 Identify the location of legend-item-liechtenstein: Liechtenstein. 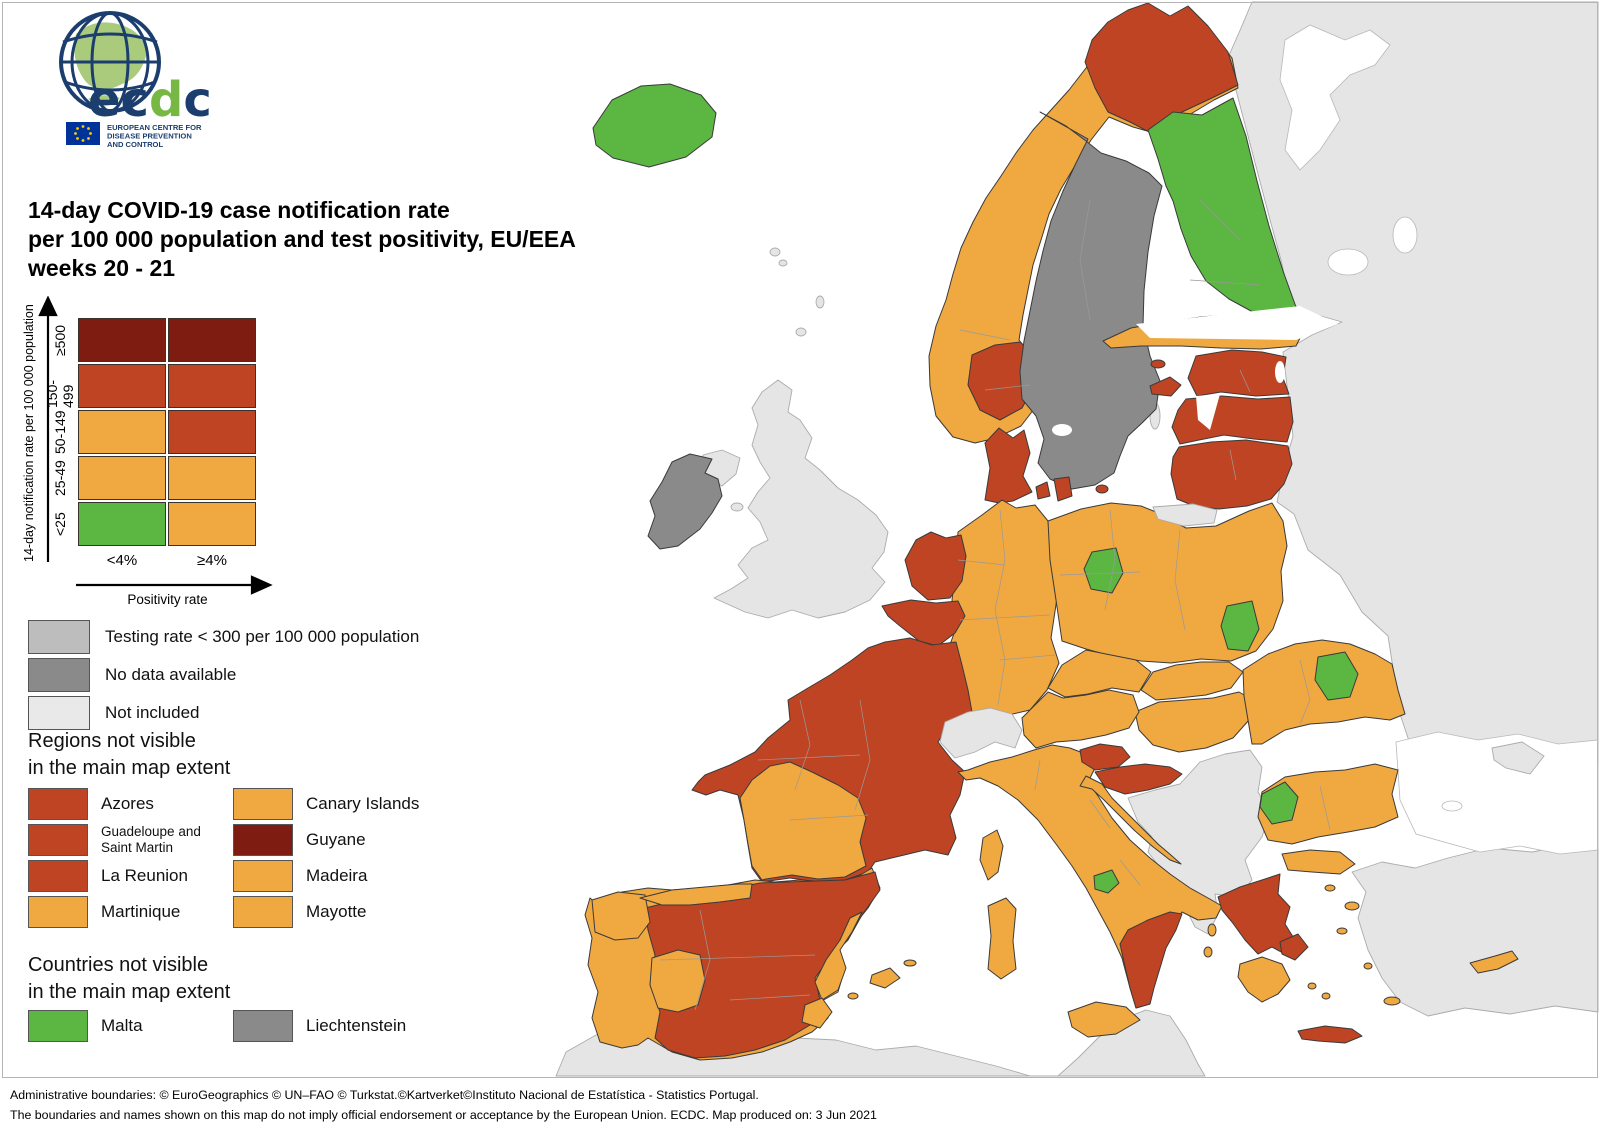
(319, 1026).